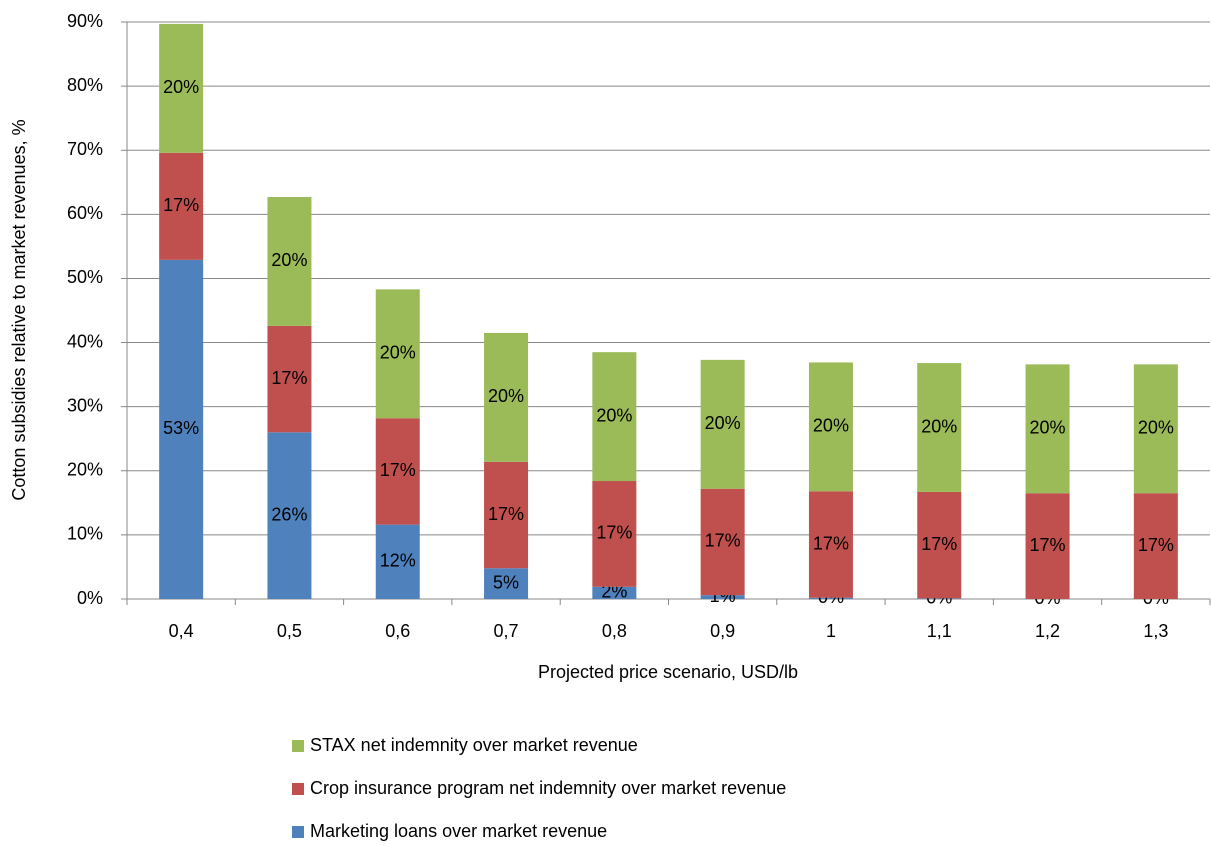 The height and width of the screenshot is (846, 1211). What do you see at coordinates (1047, 631) in the screenshot?
I see `x-tick-label: 1,2` at bounding box center [1047, 631].